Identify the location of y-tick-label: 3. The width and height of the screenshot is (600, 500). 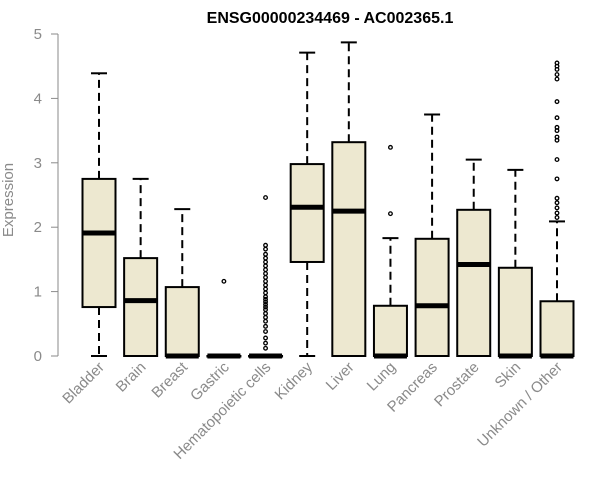
(38, 163).